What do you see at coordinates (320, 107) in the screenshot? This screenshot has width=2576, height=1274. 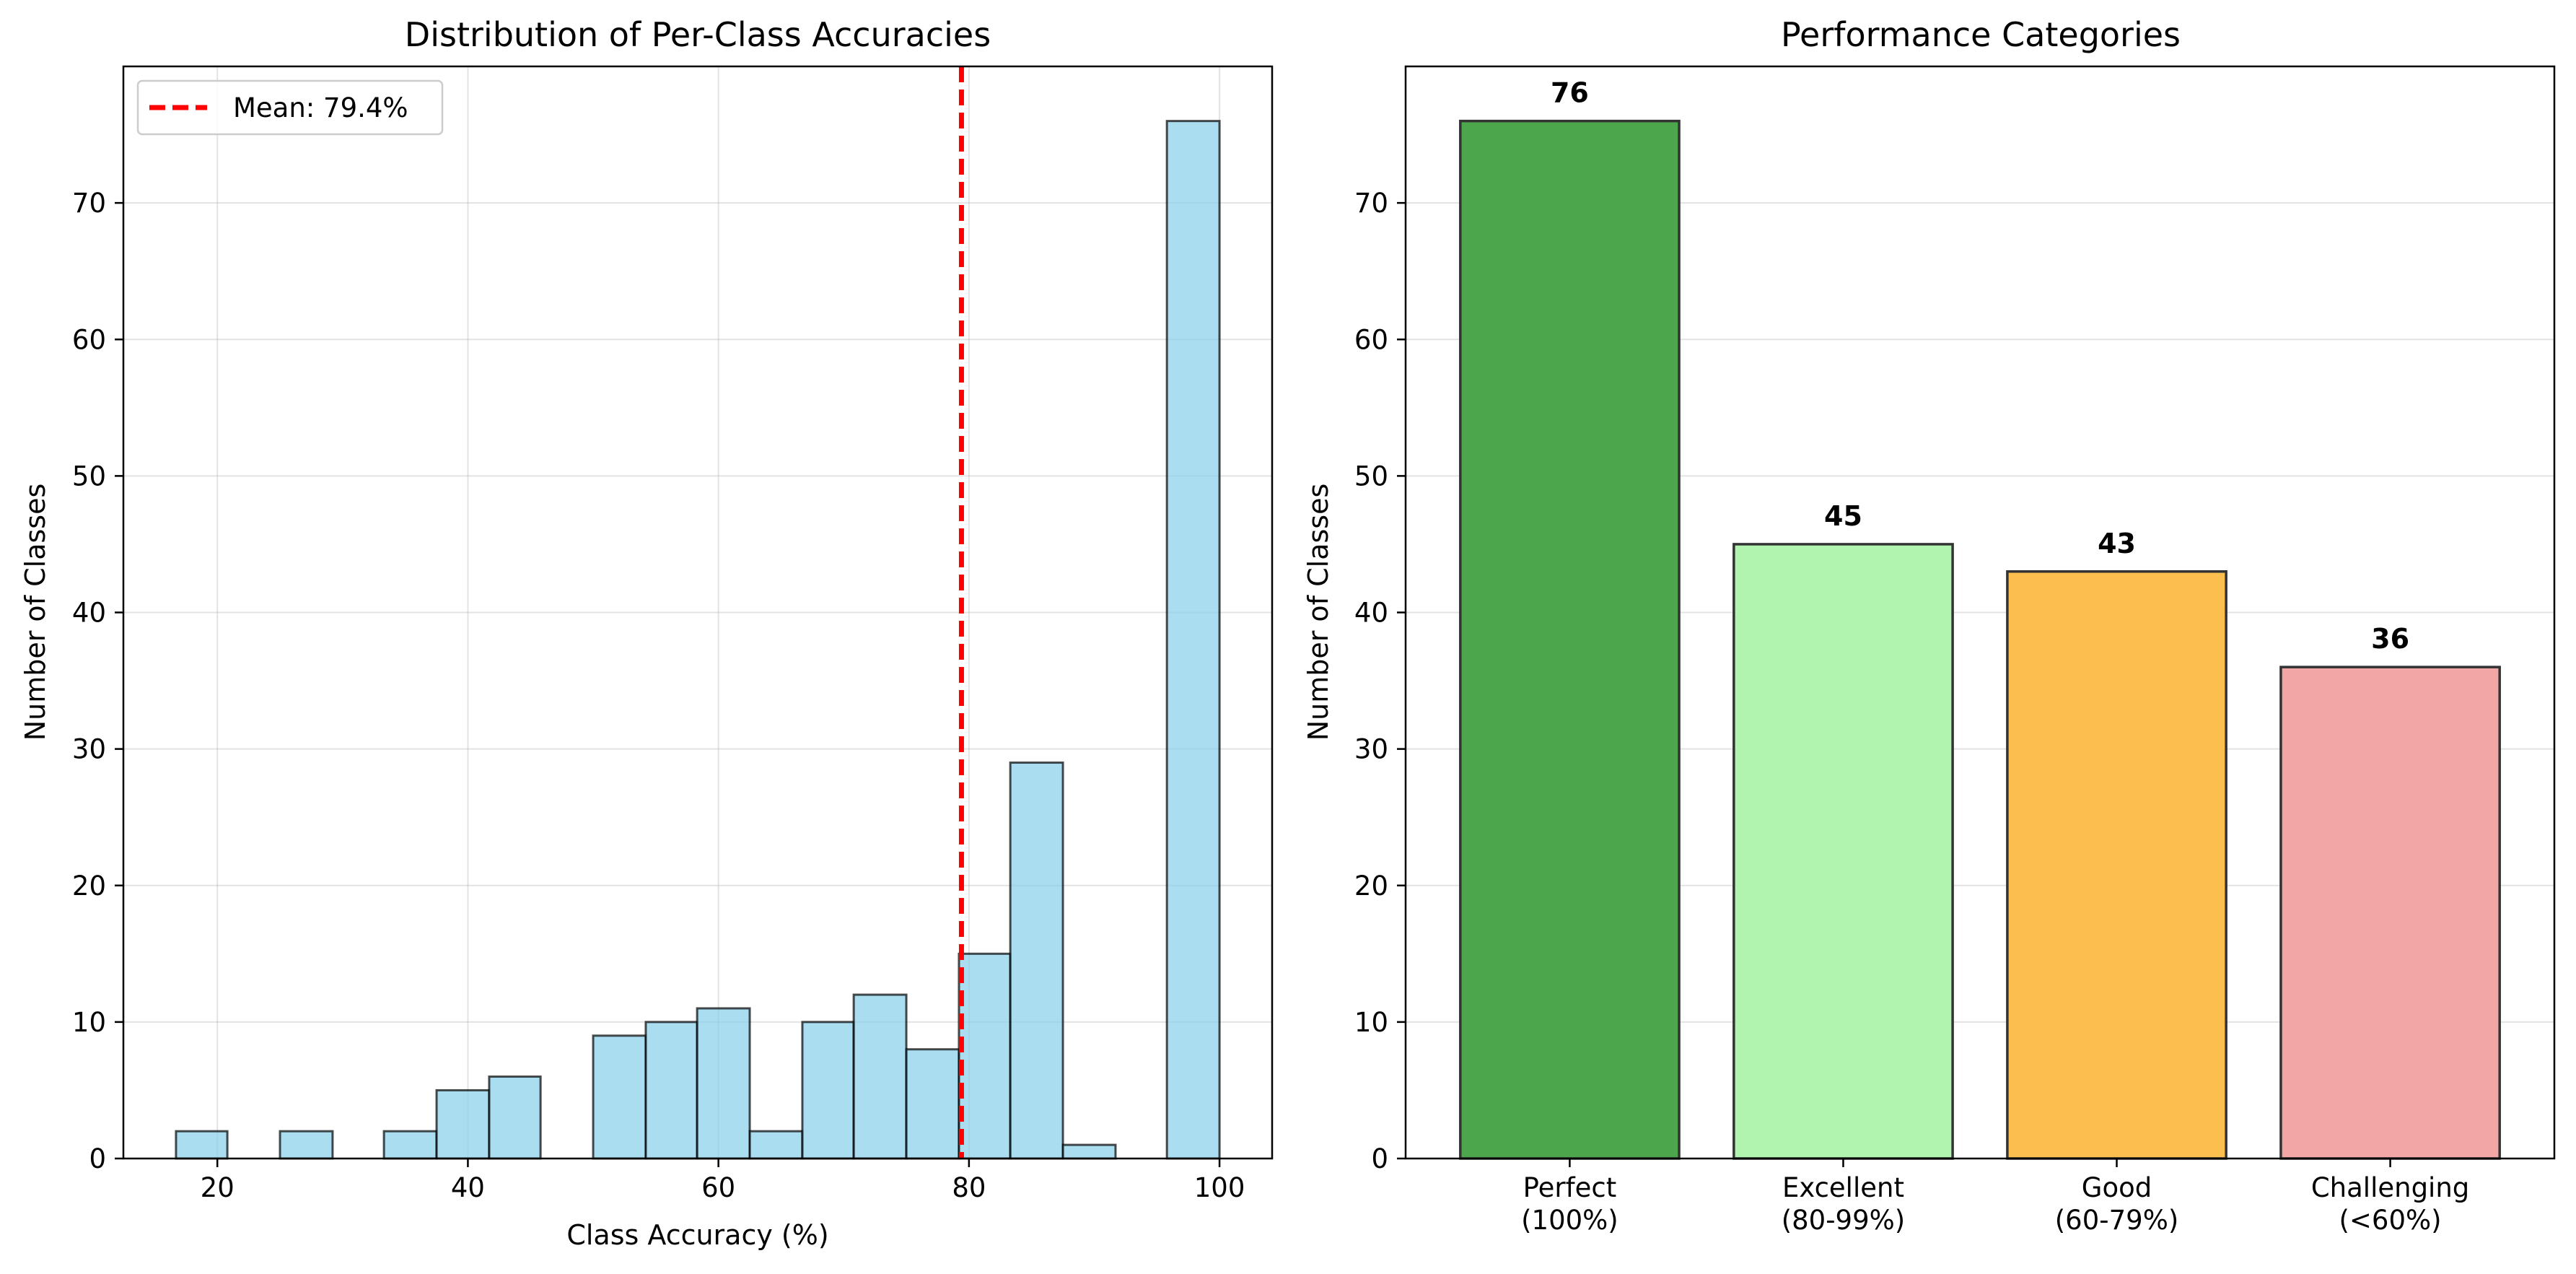 I see `legend-mean-label: Mean: 79.4%` at bounding box center [320, 107].